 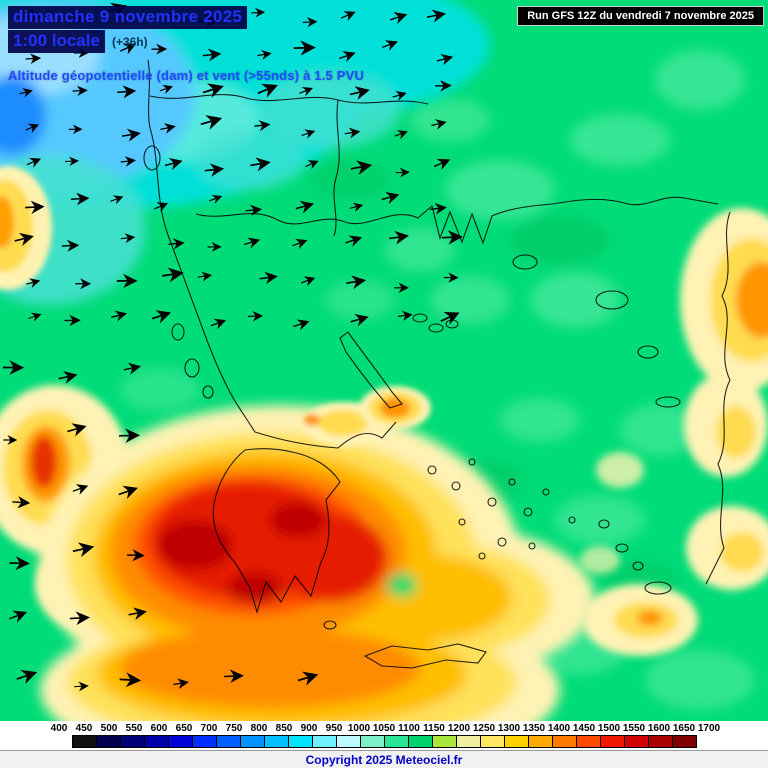 What do you see at coordinates (134, 728) in the screenshot?
I see `legend-value: 550` at bounding box center [134, 728].